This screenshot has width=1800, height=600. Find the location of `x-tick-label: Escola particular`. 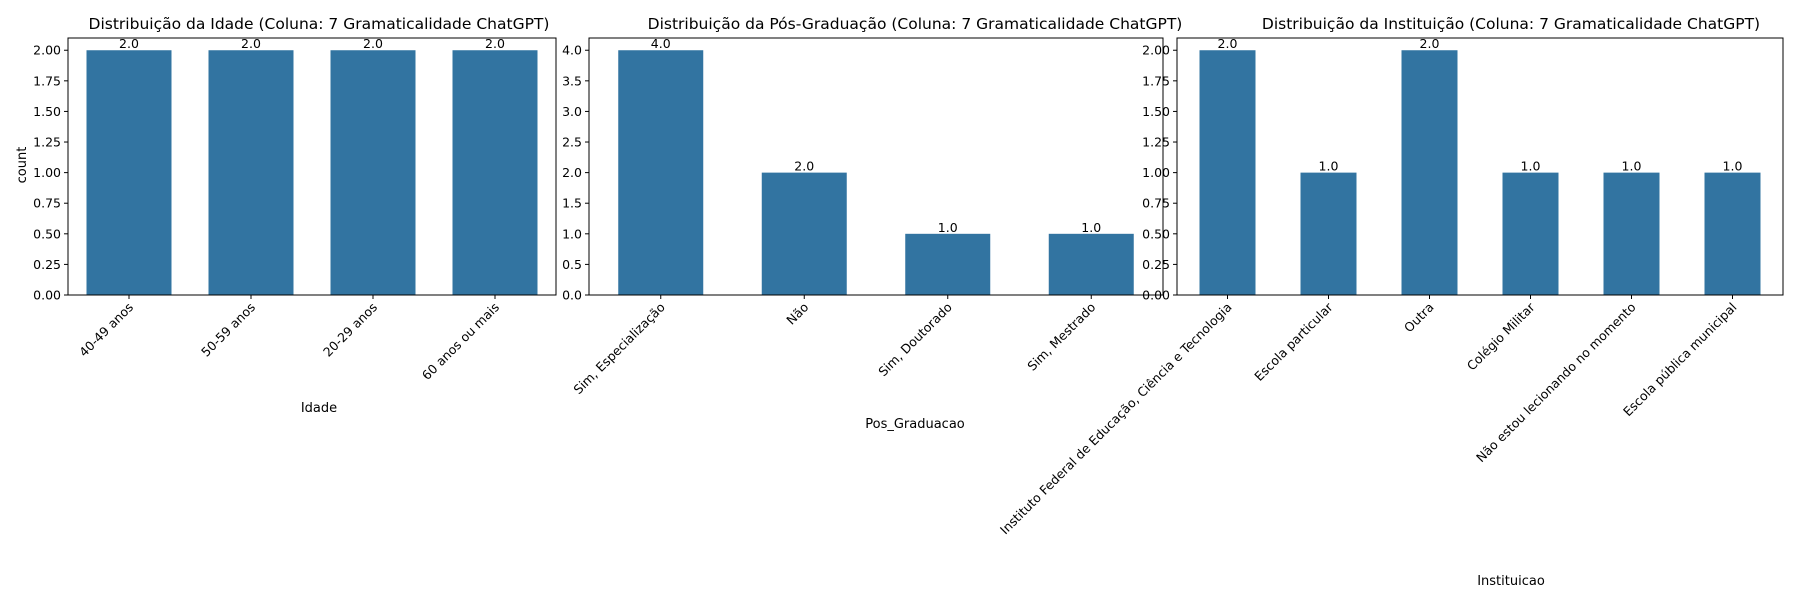

x-tick-label: Escola particular is located at coordinates (1293, 341).